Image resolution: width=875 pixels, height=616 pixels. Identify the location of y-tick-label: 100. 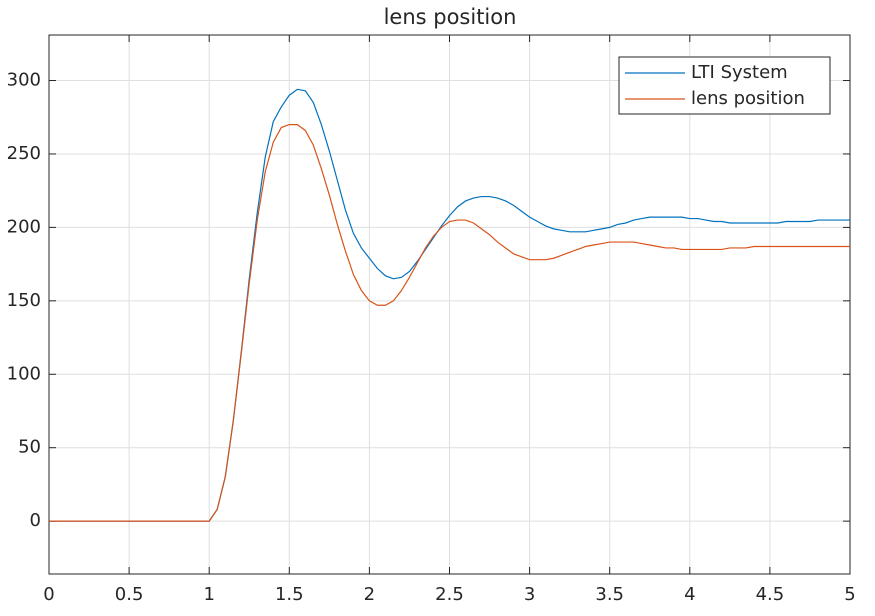
(24, 373).